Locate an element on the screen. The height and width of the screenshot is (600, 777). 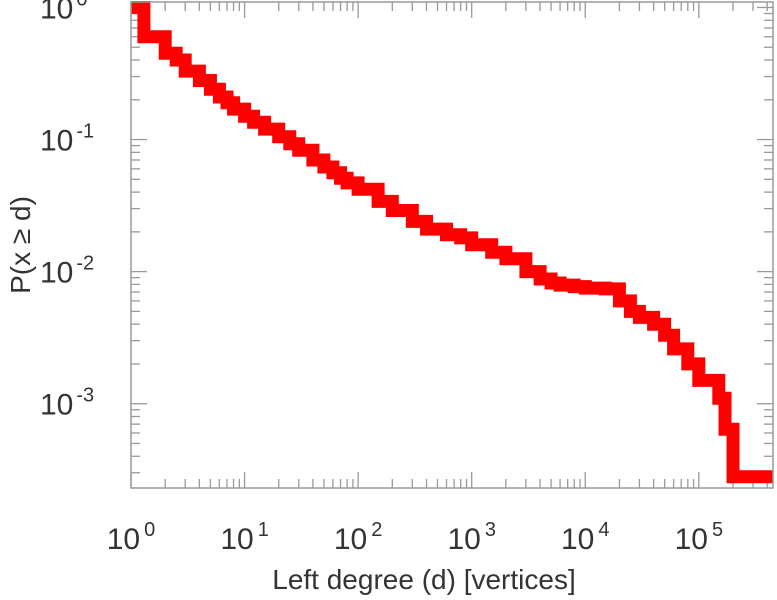
x-tick-label: 10 2 is located at coordinates (358, 537).